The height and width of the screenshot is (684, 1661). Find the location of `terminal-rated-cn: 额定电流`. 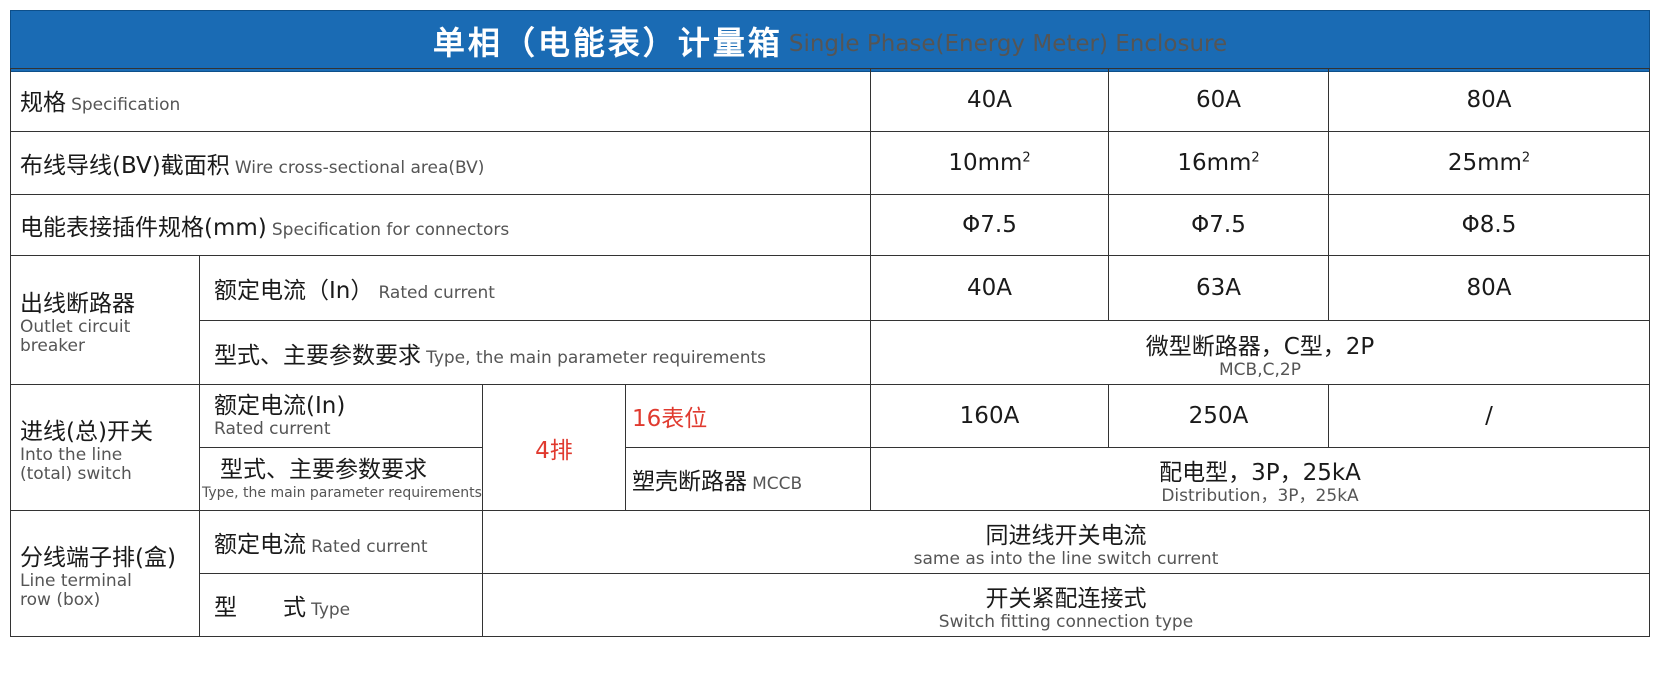

terminal-rated-cn: 额定电流 is located at coordinates (260, 545).